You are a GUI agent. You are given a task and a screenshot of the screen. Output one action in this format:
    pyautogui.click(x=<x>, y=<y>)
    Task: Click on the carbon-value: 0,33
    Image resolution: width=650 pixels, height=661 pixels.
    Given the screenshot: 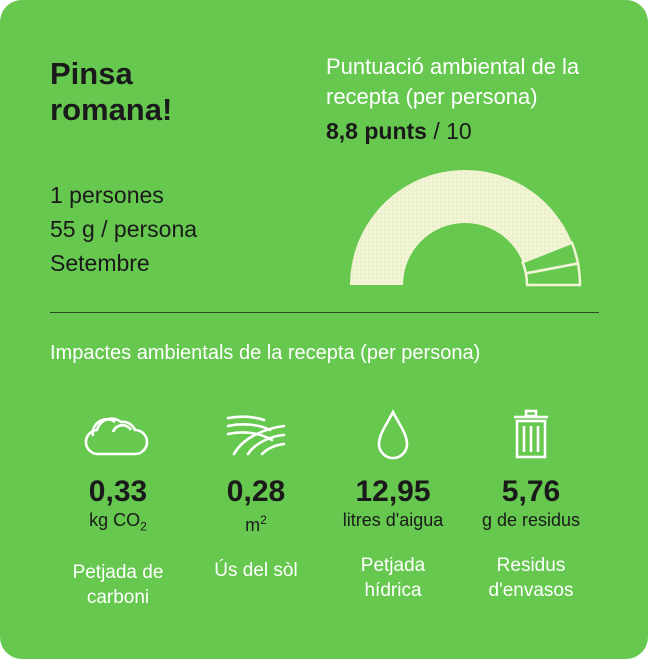 What is the action you would take?
    pyautogui.click(x=118, y=491)
    